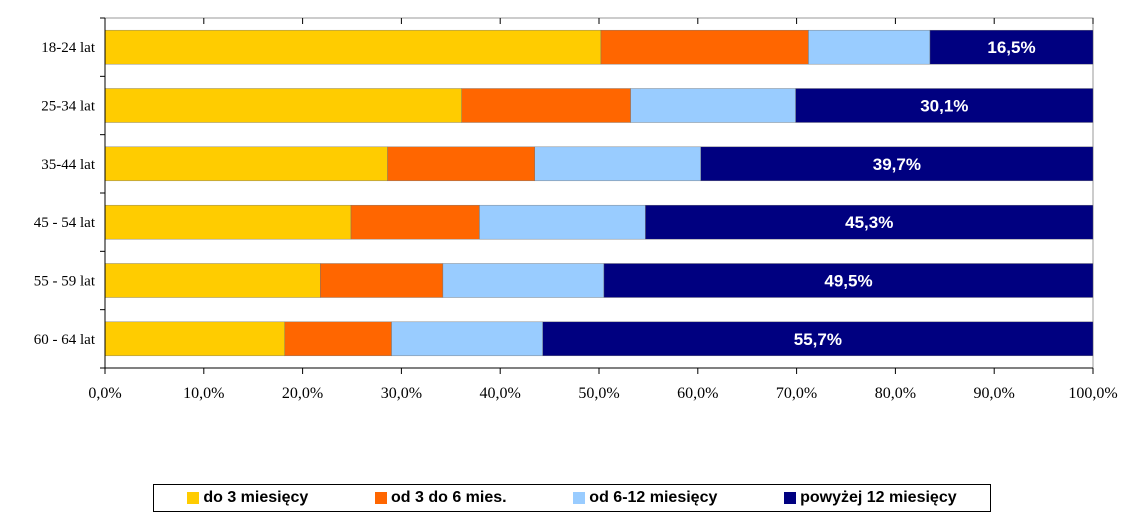 Image resolution: width=1123 pixels, height=515 pixels. What do you see at coordinates (895, 393) in the screenshot?
I see `x-tick-label: 80,0%` at bounding box center [895, 393].